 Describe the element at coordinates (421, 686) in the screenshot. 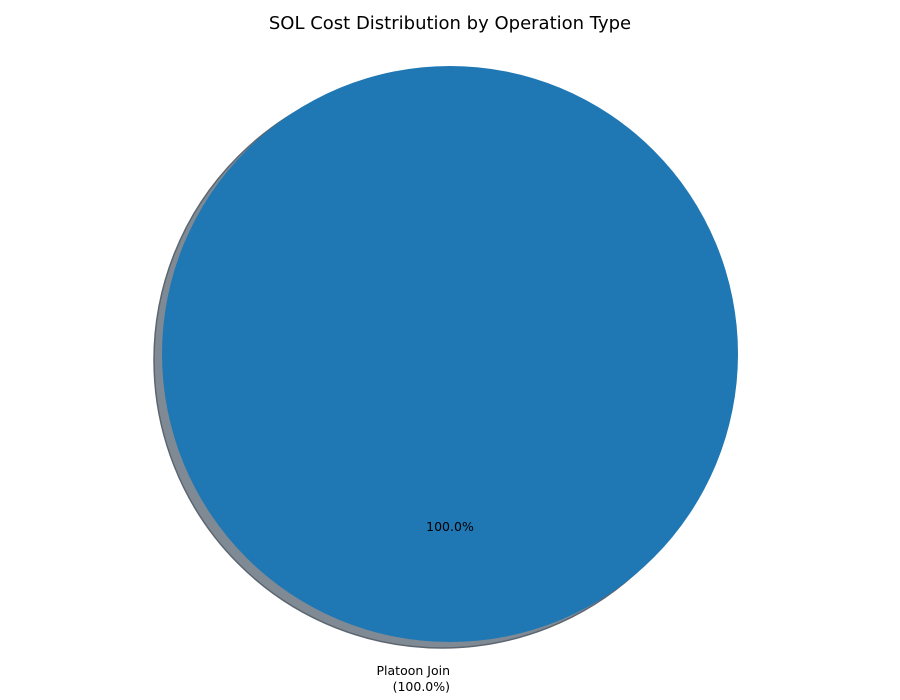

I see `slice-name-percent: (100.0%)` at that location.